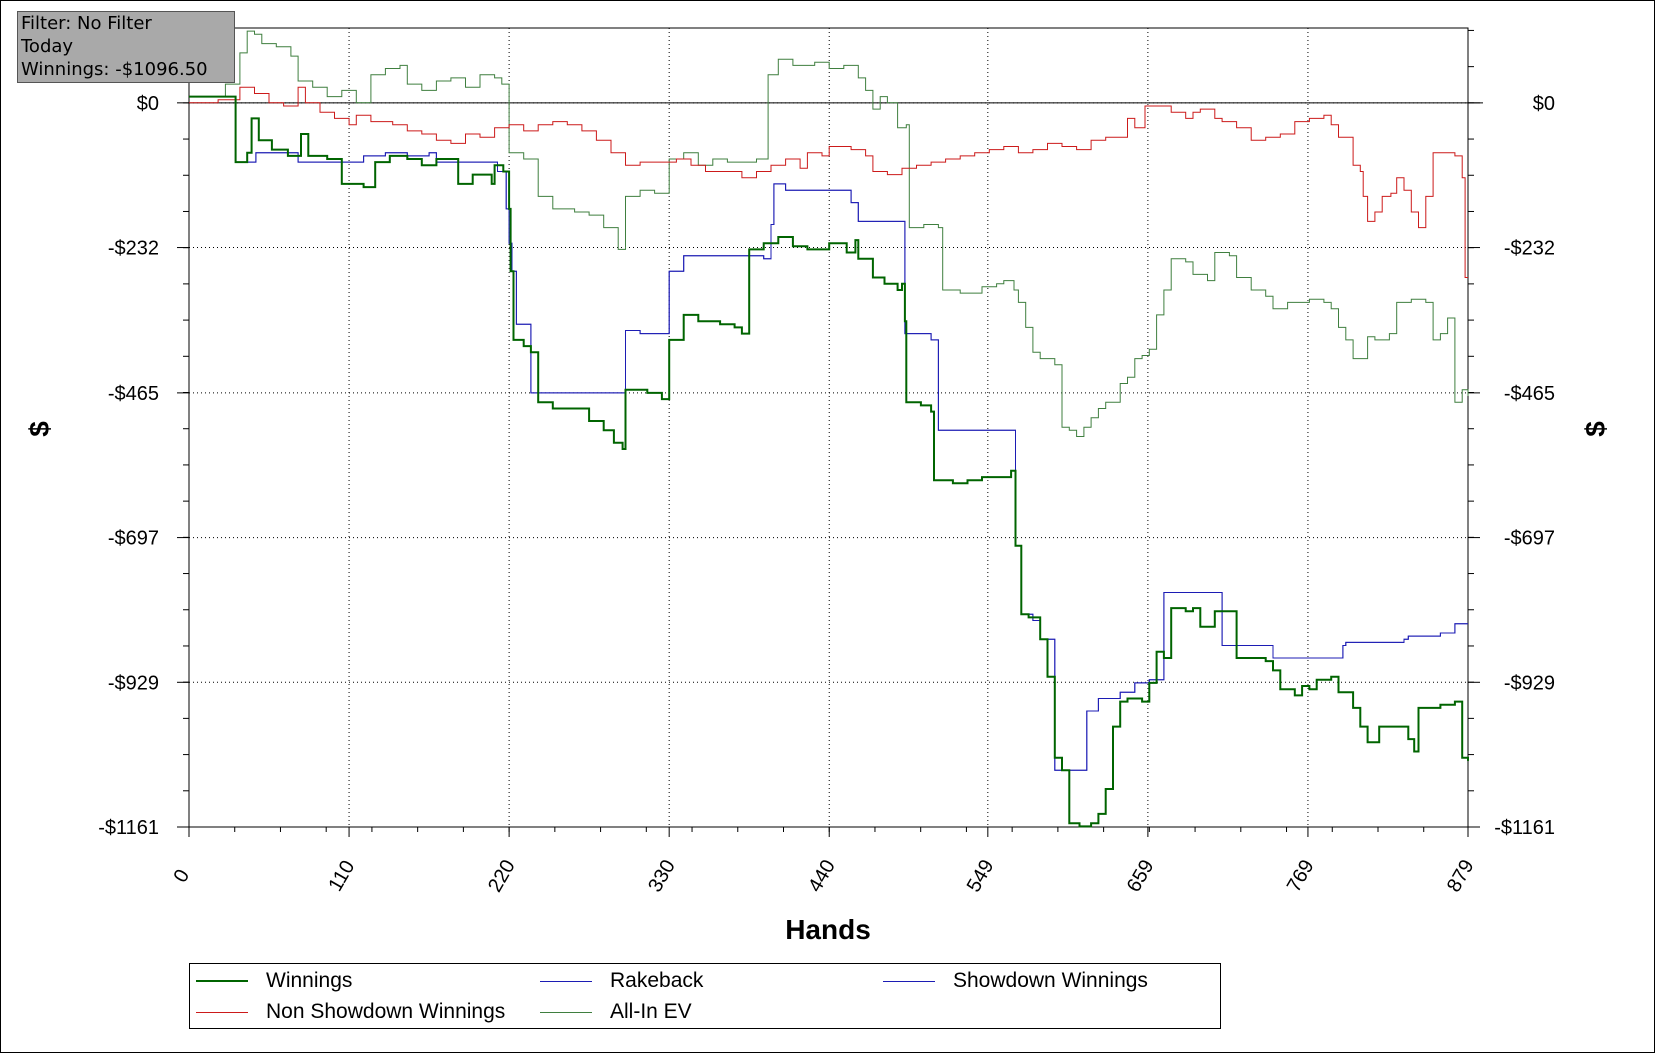 The image size is (1655, 1054). I want to click on y-tick-label-right: -$1161, so click(1524, 828).